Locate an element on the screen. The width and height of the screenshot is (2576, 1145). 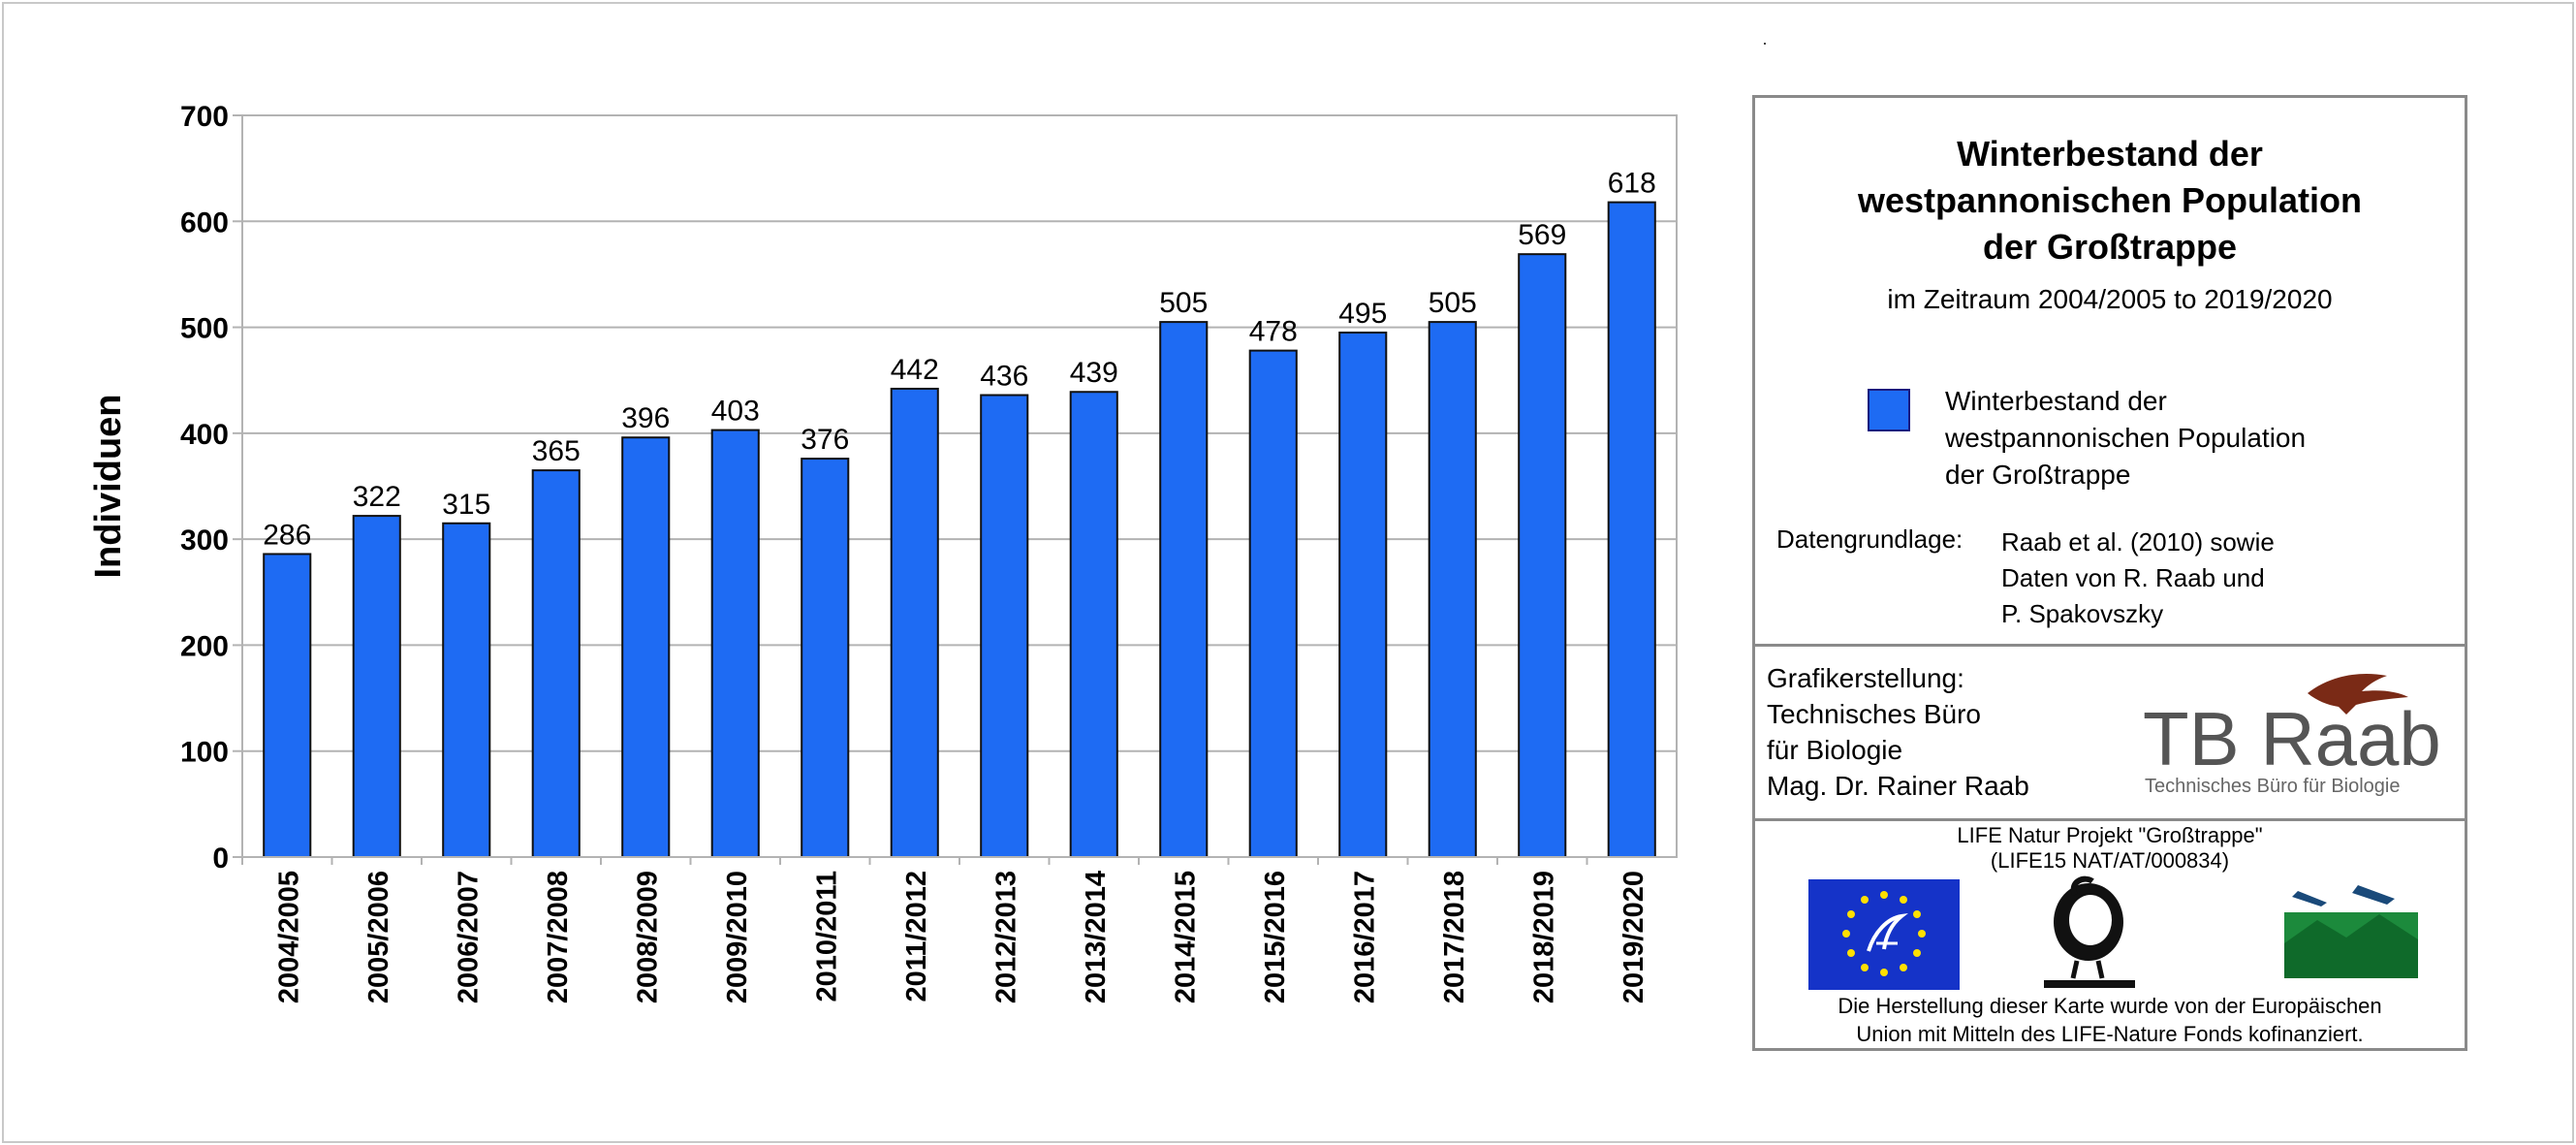
bar-value-label: 315 is located at coordinates (466, 505).